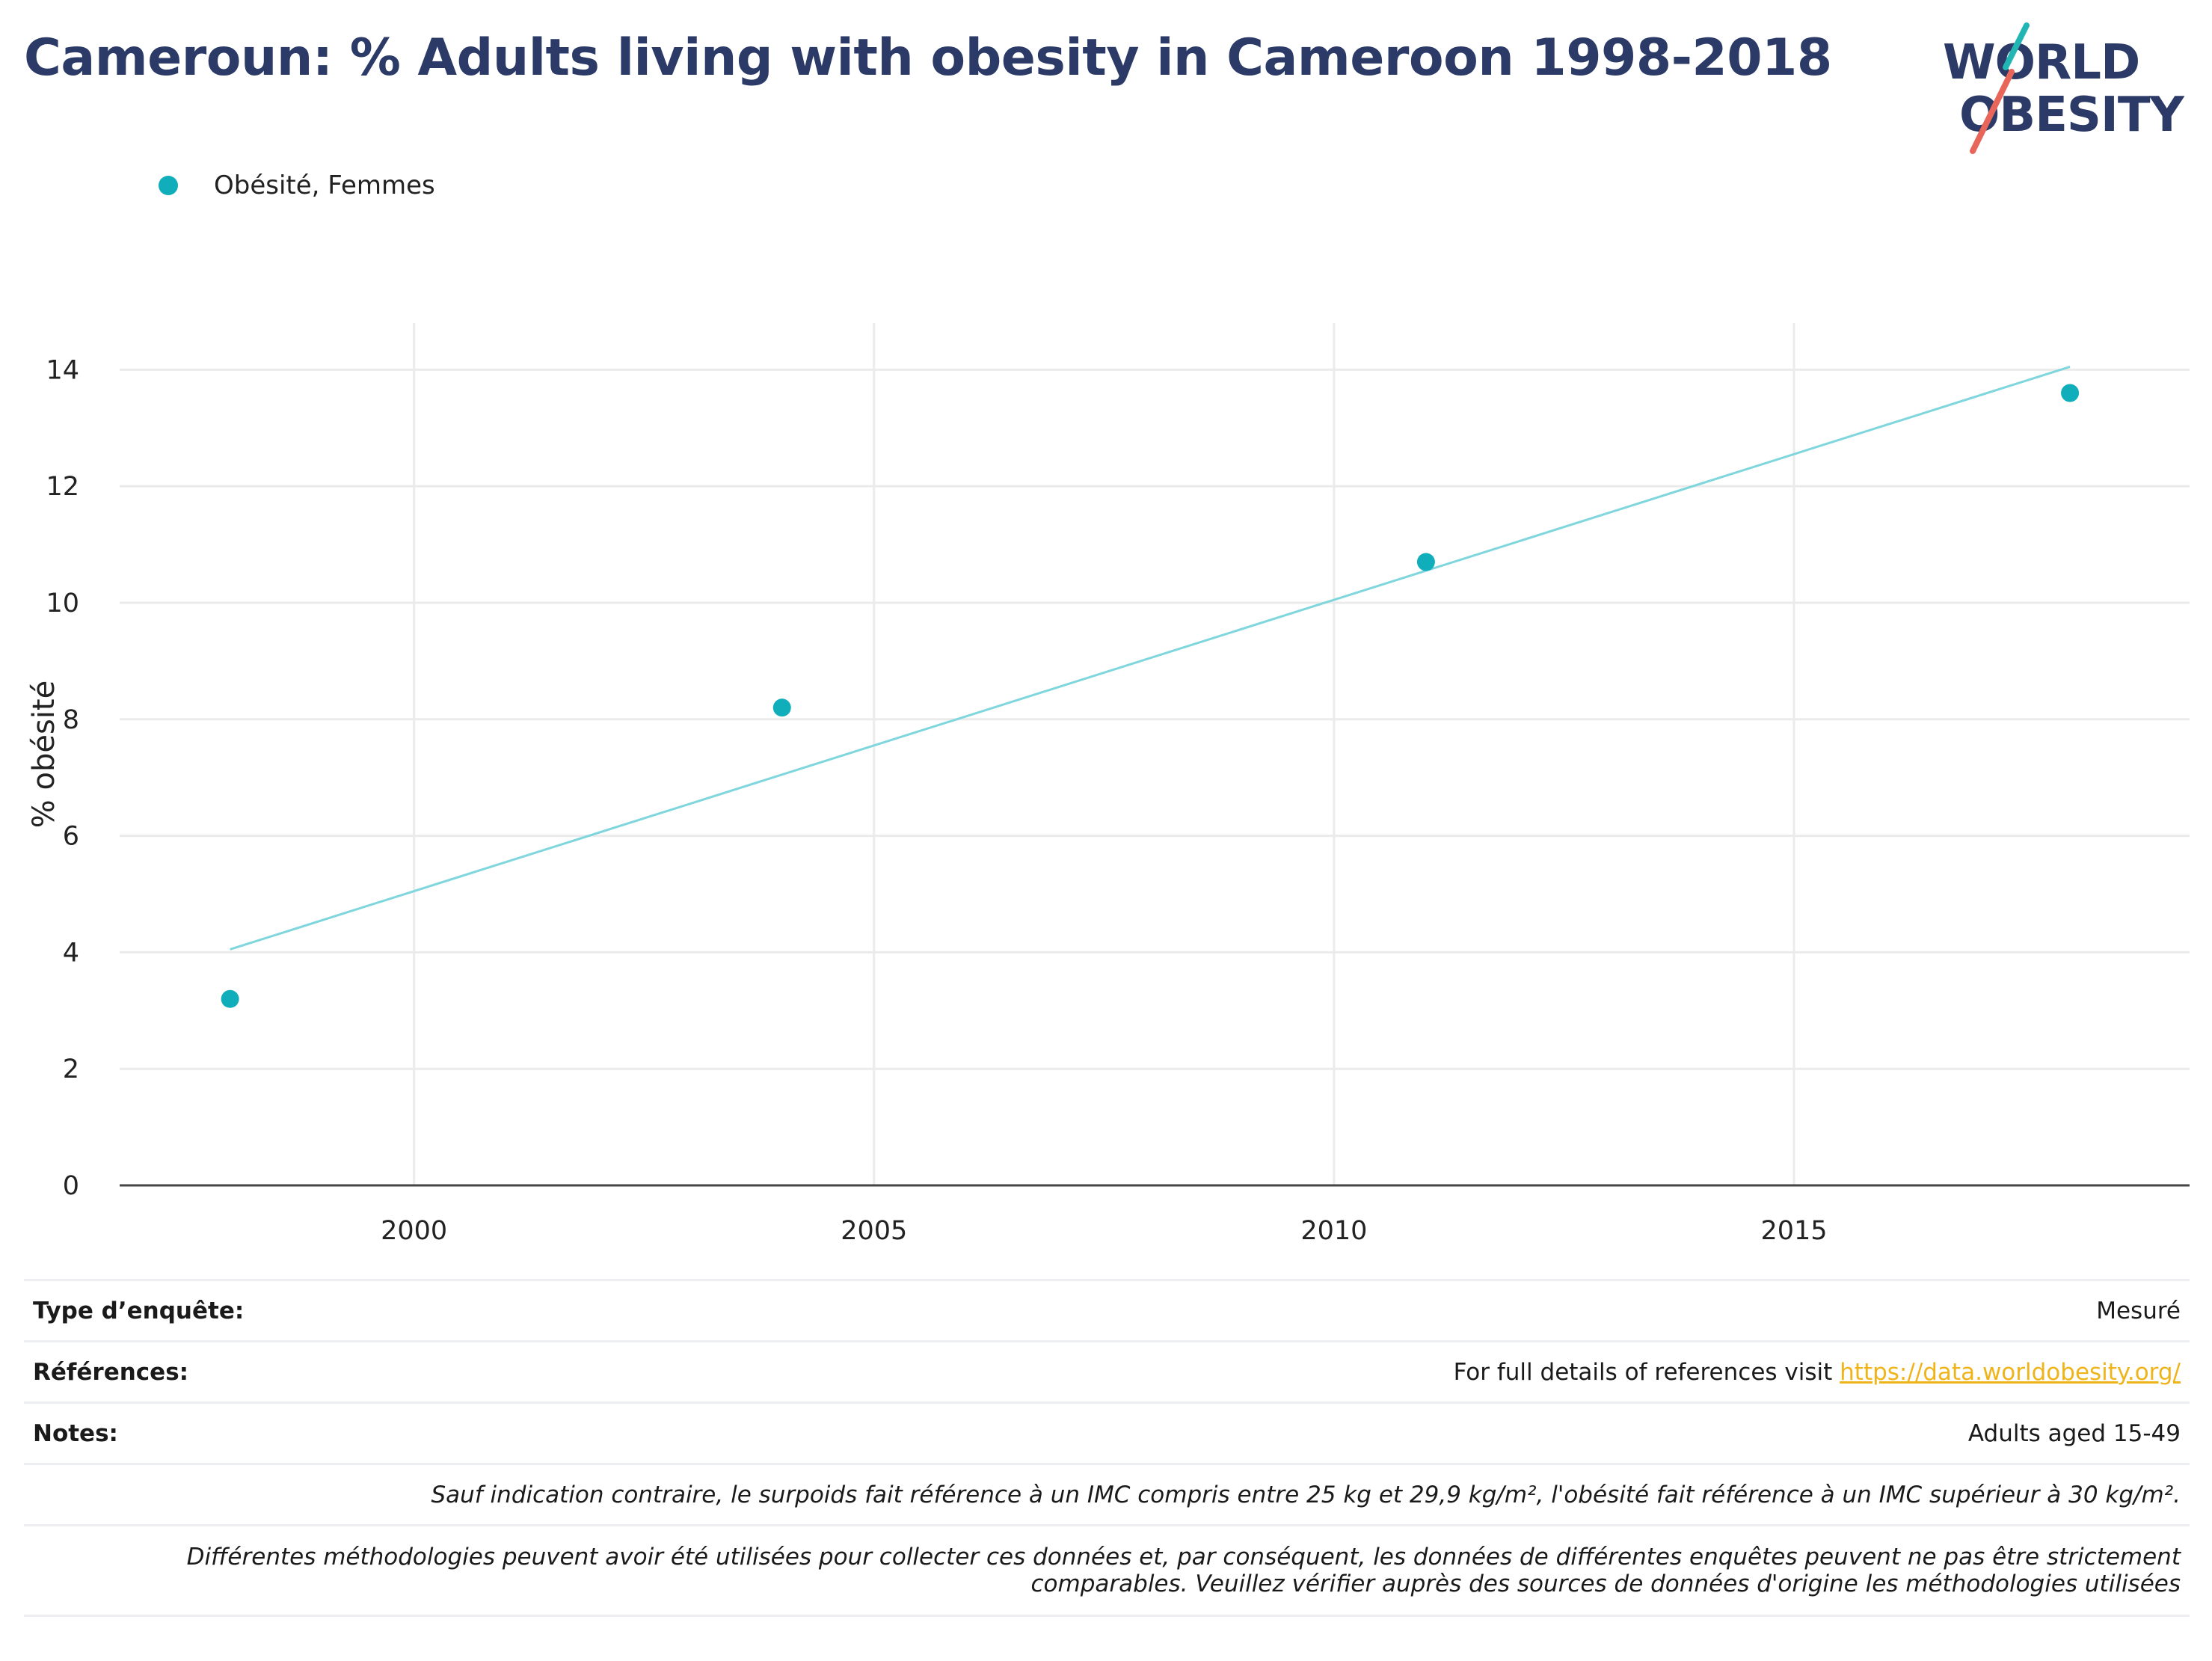  What do you see at coordinates (71, 720) in the screenshot?
I see `y-tick-label: 8` at bounding box center [71, 720].